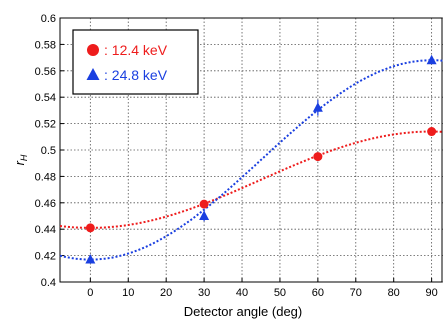 The image size is (443, 321). Describe the element at coordinates (45, 177) in the screenshot. I see `y-tick-label: 0.48` at that location.